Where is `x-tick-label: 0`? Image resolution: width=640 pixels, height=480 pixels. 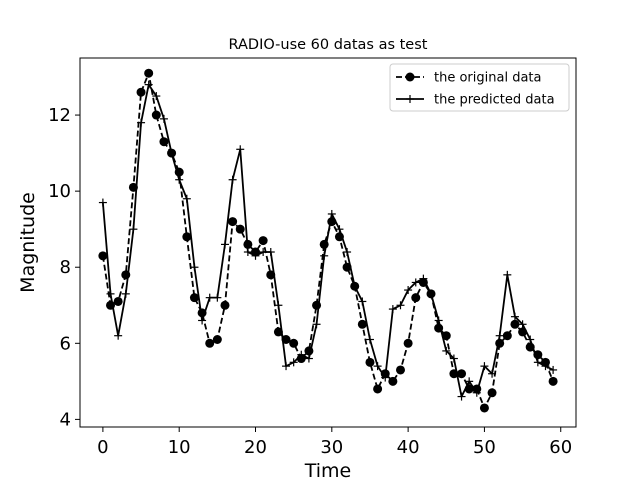 x-tick-label: 0 is located at coordinates (102, 447).